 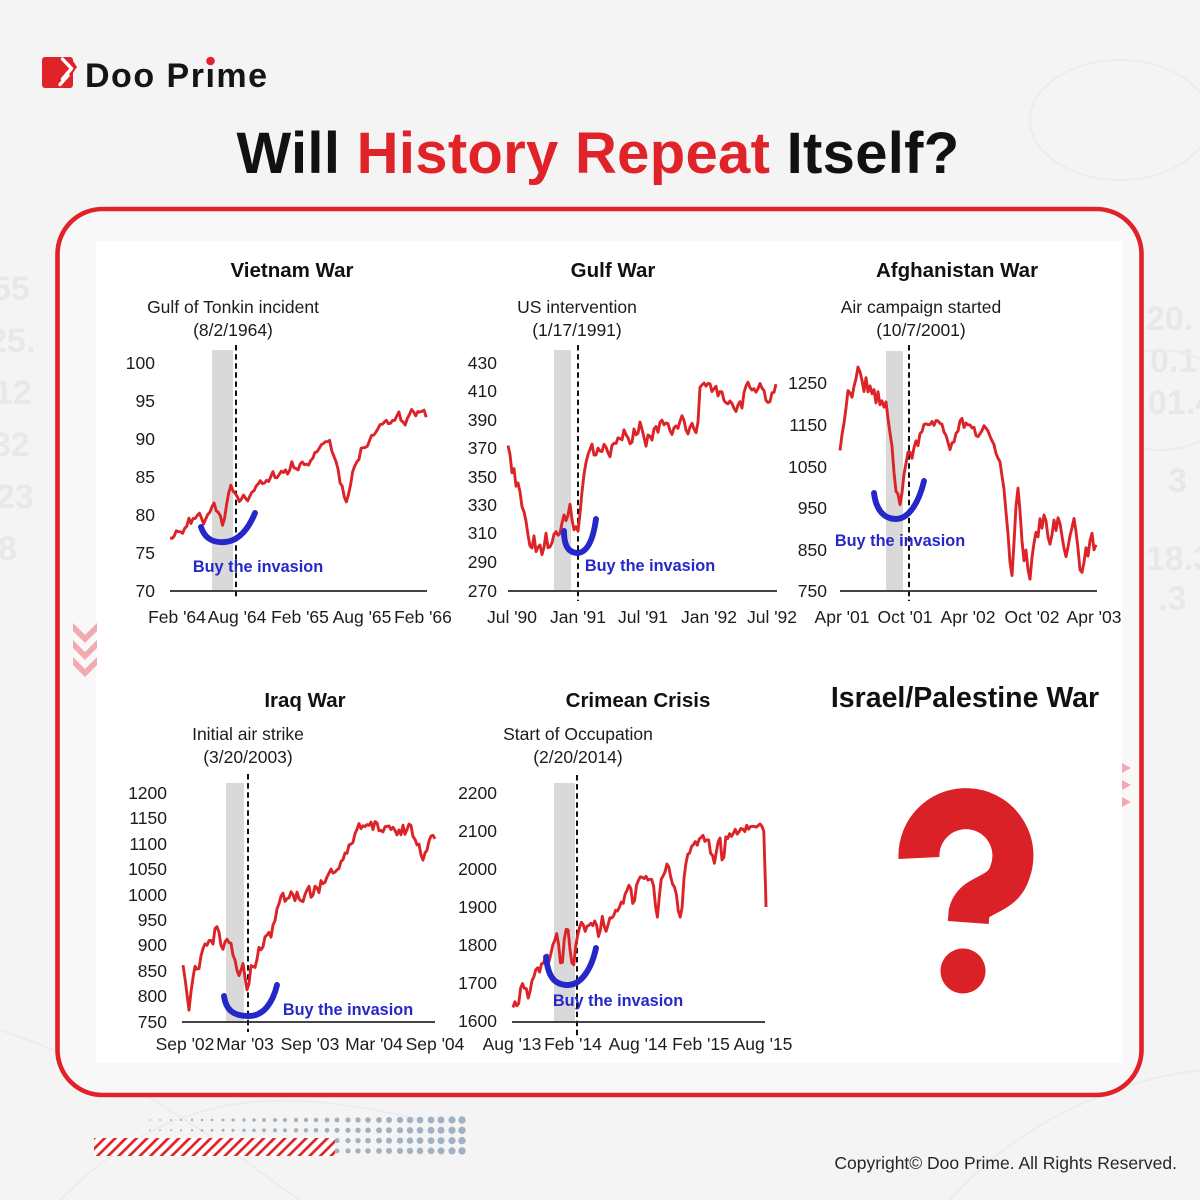 I want to click on svg-text: Oct '01, so click(x=905, y=617).